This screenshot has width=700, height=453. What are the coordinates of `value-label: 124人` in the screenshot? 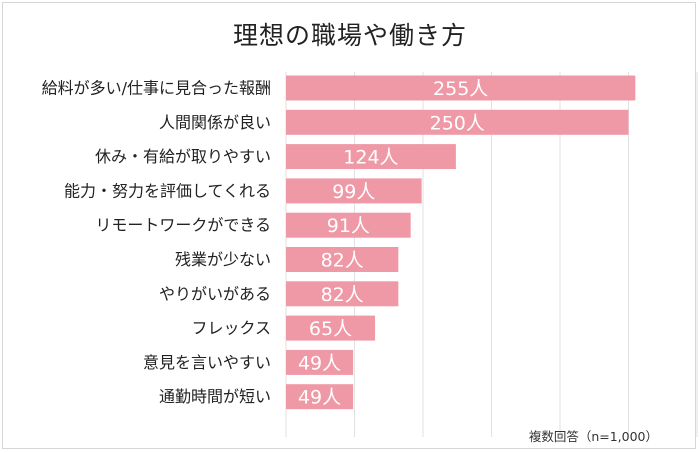 It's located at (370, 158).